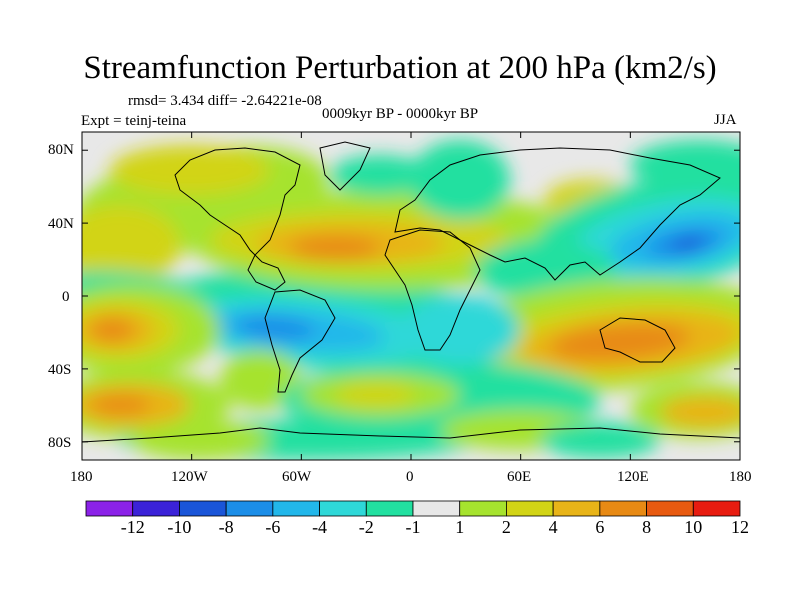 Image resolution: width=800 pixels, height=600 pixels. What do you see at coordinates (375, 395) in the screenshot?
I see `band-south-atlantic-core` at bounding box center [375, 395].